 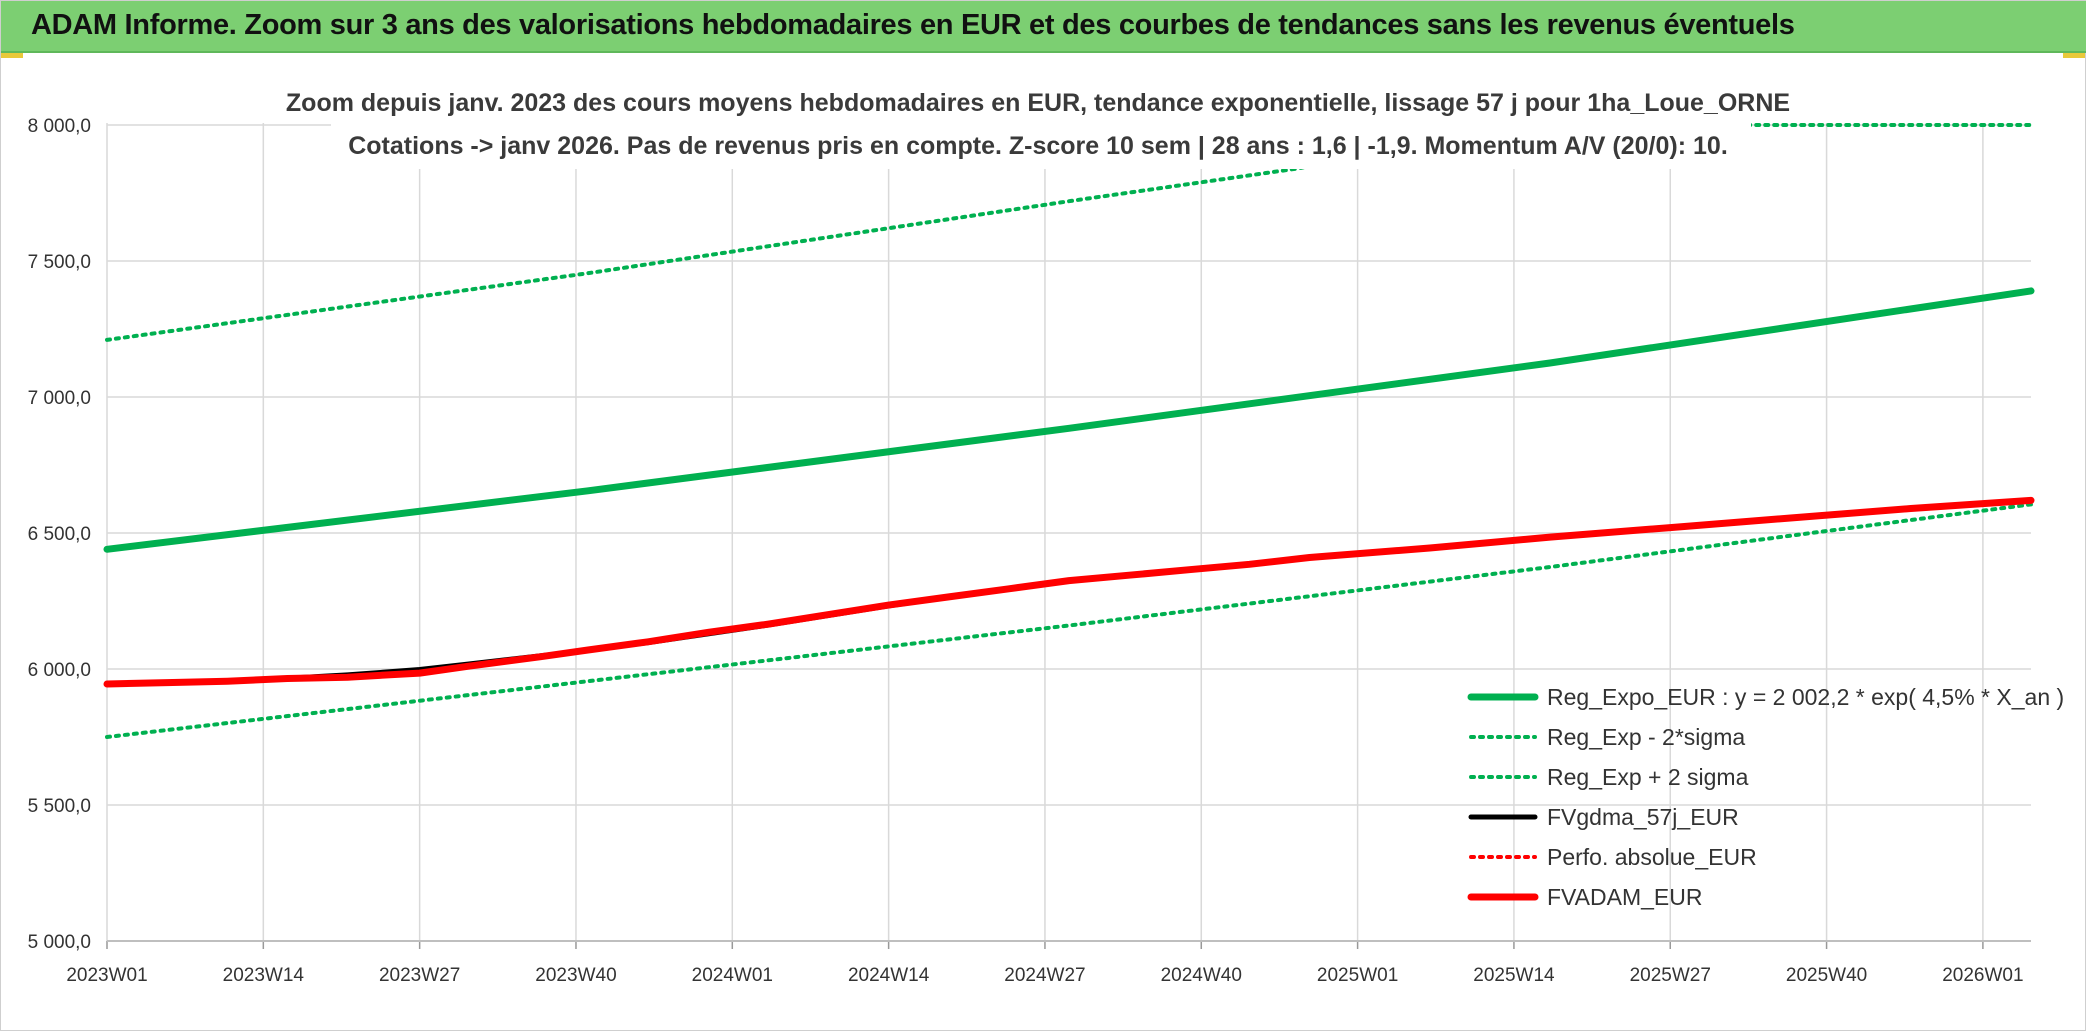 What do you see at coordinates (59, 942) in the screenshot?
I see `y-tick-label: 5 000,0` at bounding box center [59, 942].